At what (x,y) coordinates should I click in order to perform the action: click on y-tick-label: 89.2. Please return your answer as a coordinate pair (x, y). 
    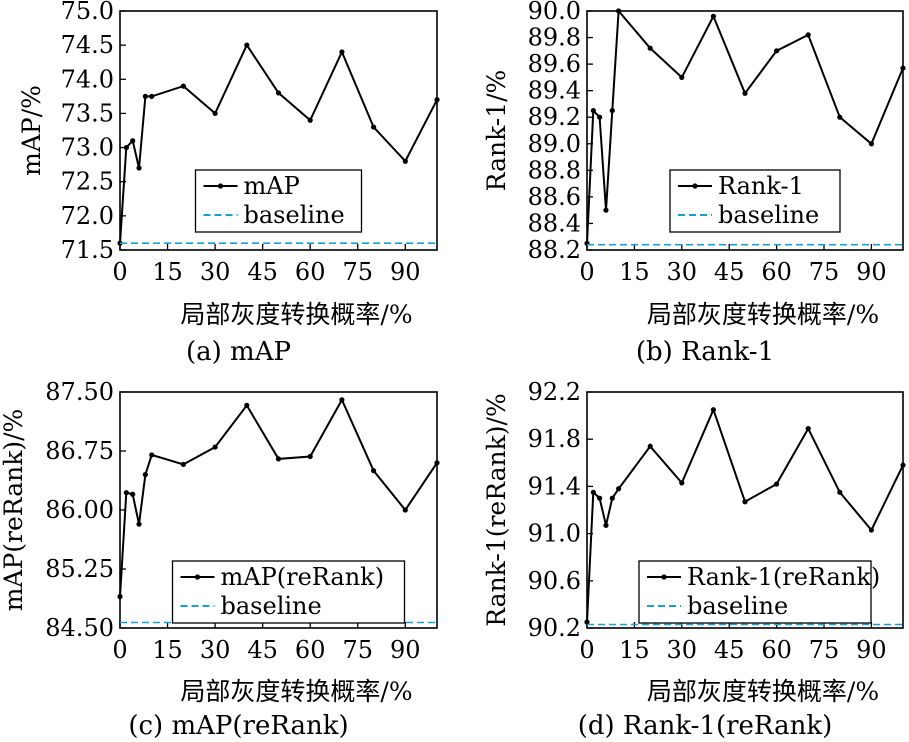
    Looking at the image, I should click on (554, 117).